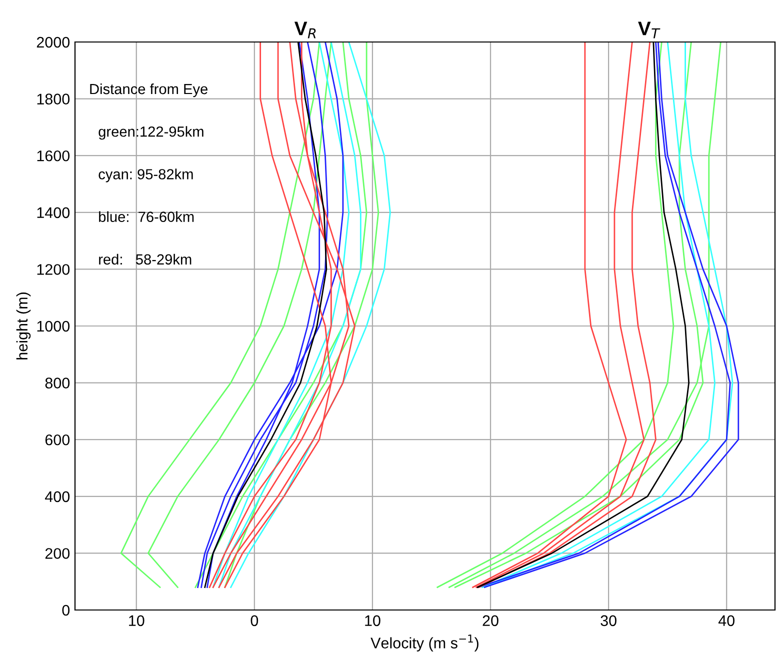 Image resolution: width=777 pixels, height=668 pixels. Describe the element at coordinates (66, 610) in the screenshot. I see `y-tick-label: 0` at that location.